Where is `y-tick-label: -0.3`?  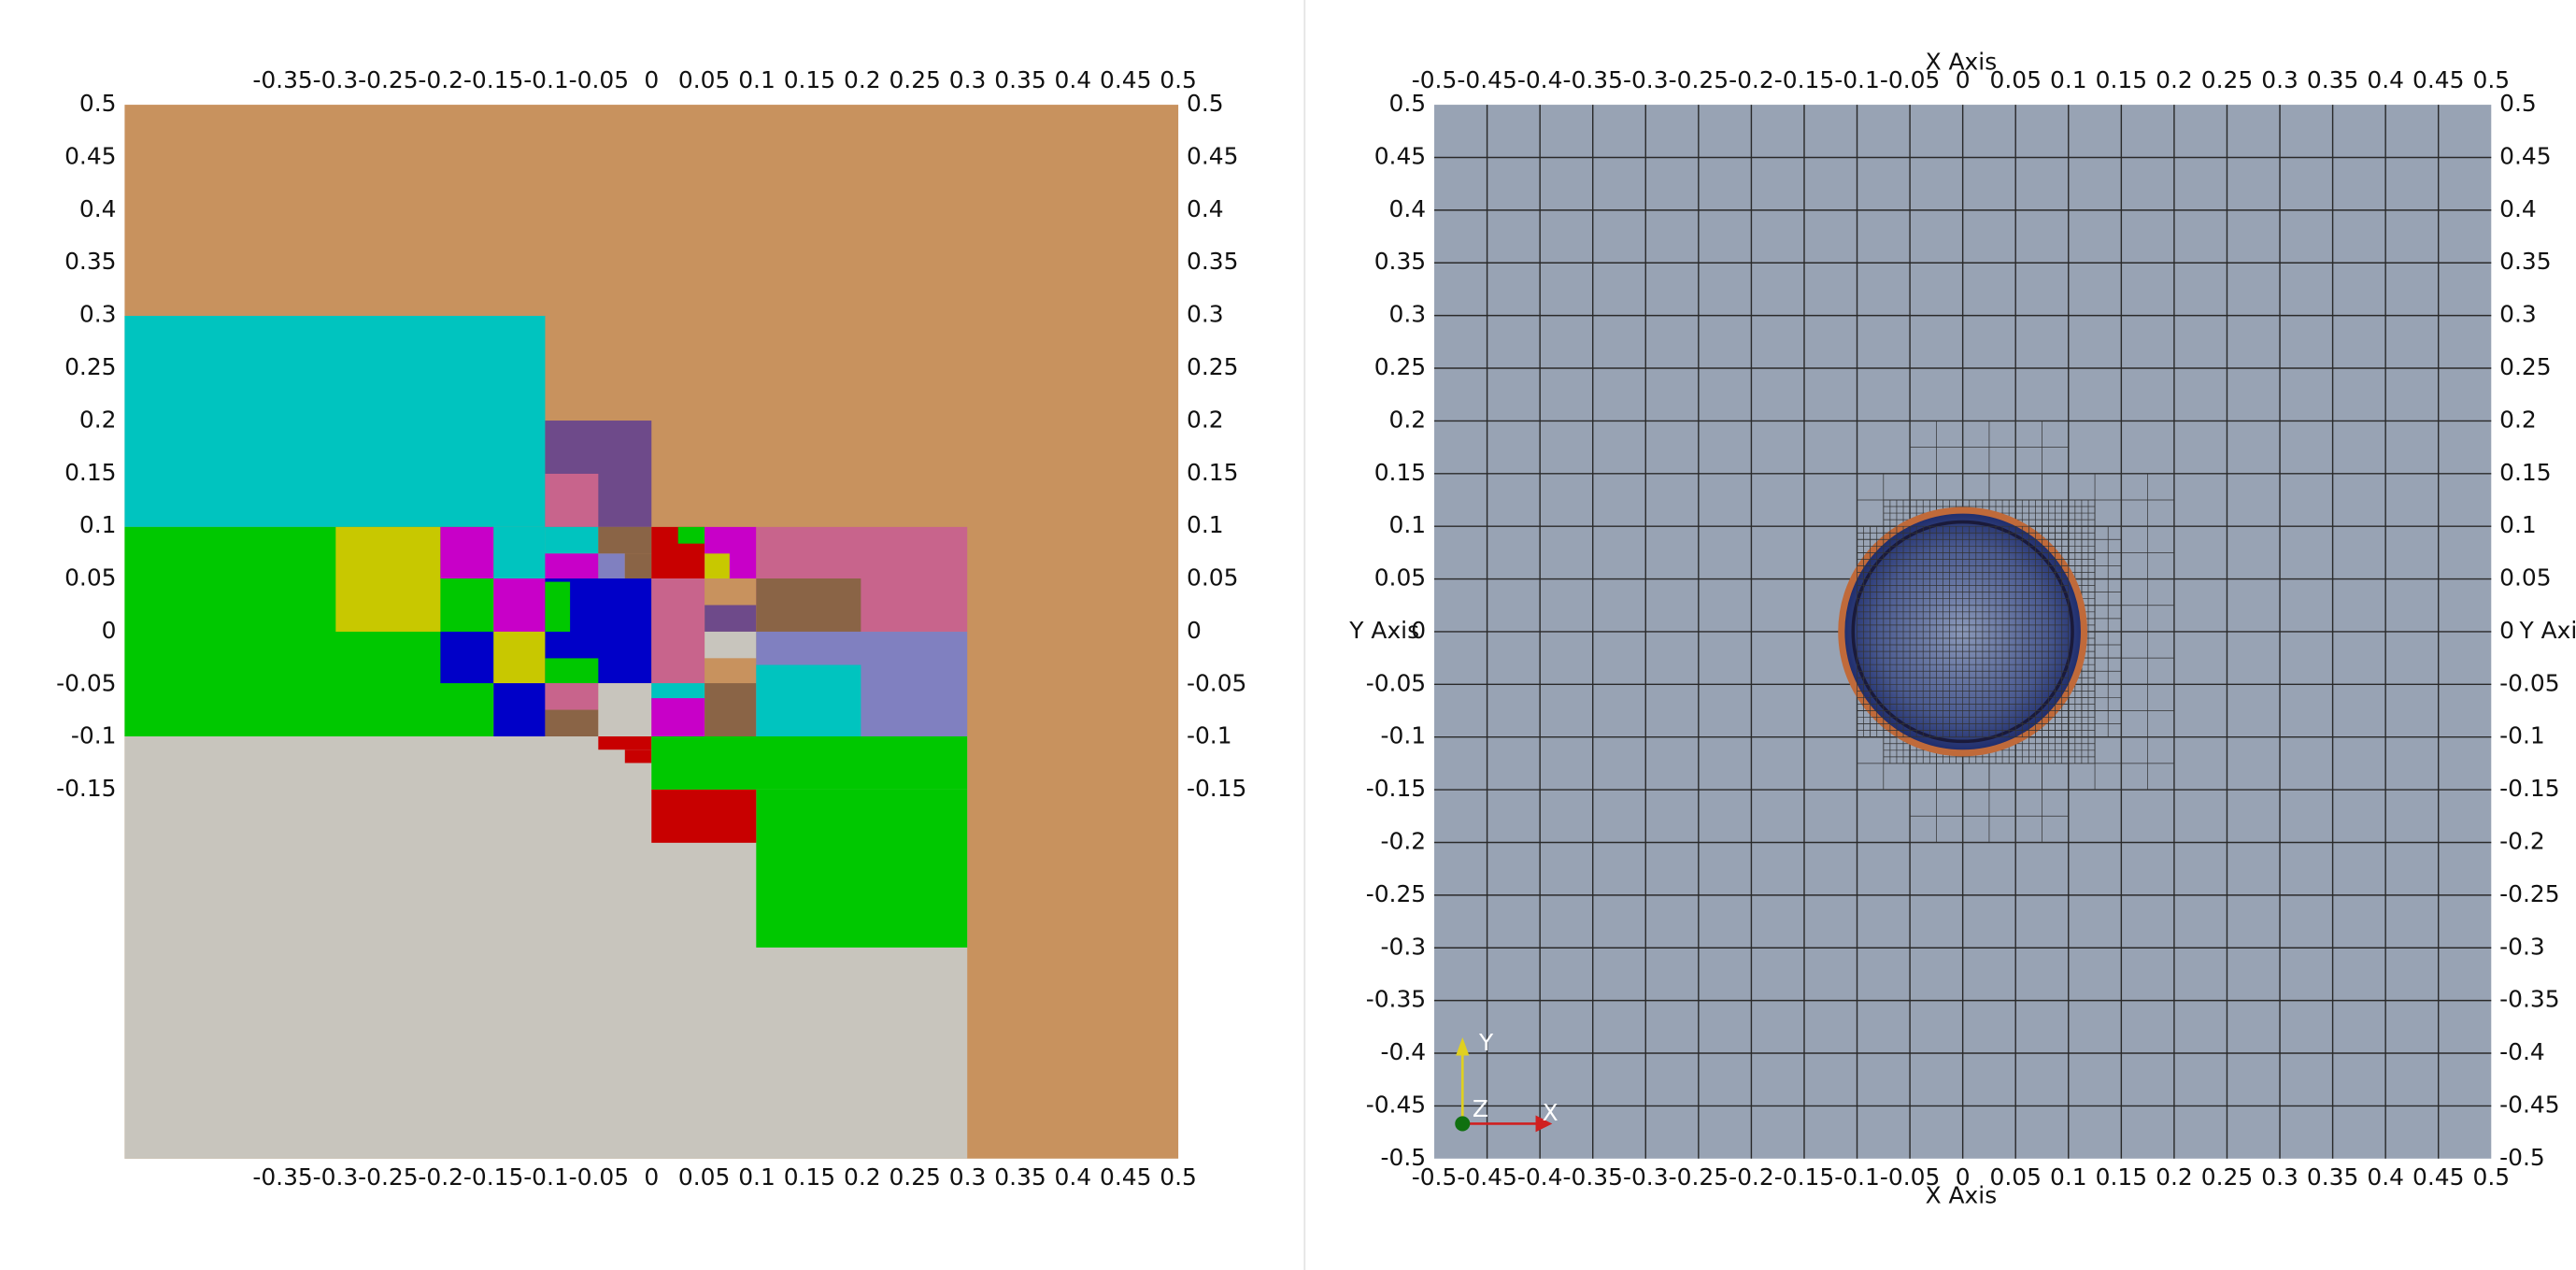
y-tick-label: -0.3 is located at coordinates (2522, 946).